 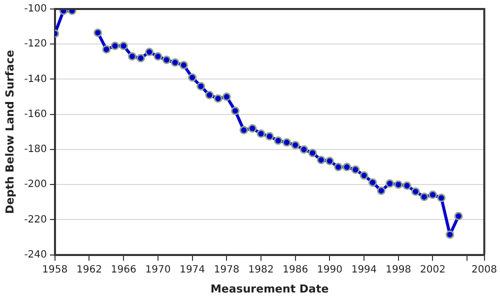 What do you see at coordinates (35, 79) in the screenshot?
I see `y-tick-label: -140` at bounding box center [35, 79].